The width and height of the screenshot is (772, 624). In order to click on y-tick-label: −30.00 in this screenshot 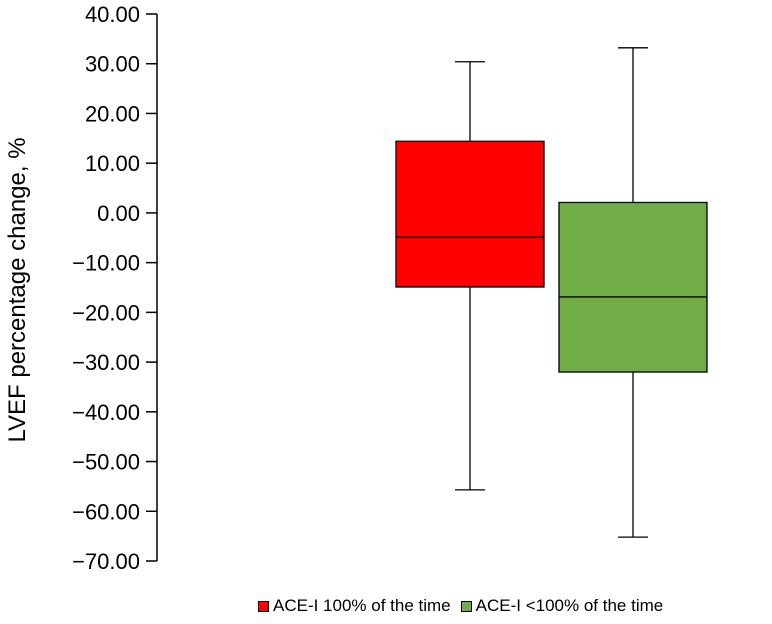, I will do `click(106, 362)`.